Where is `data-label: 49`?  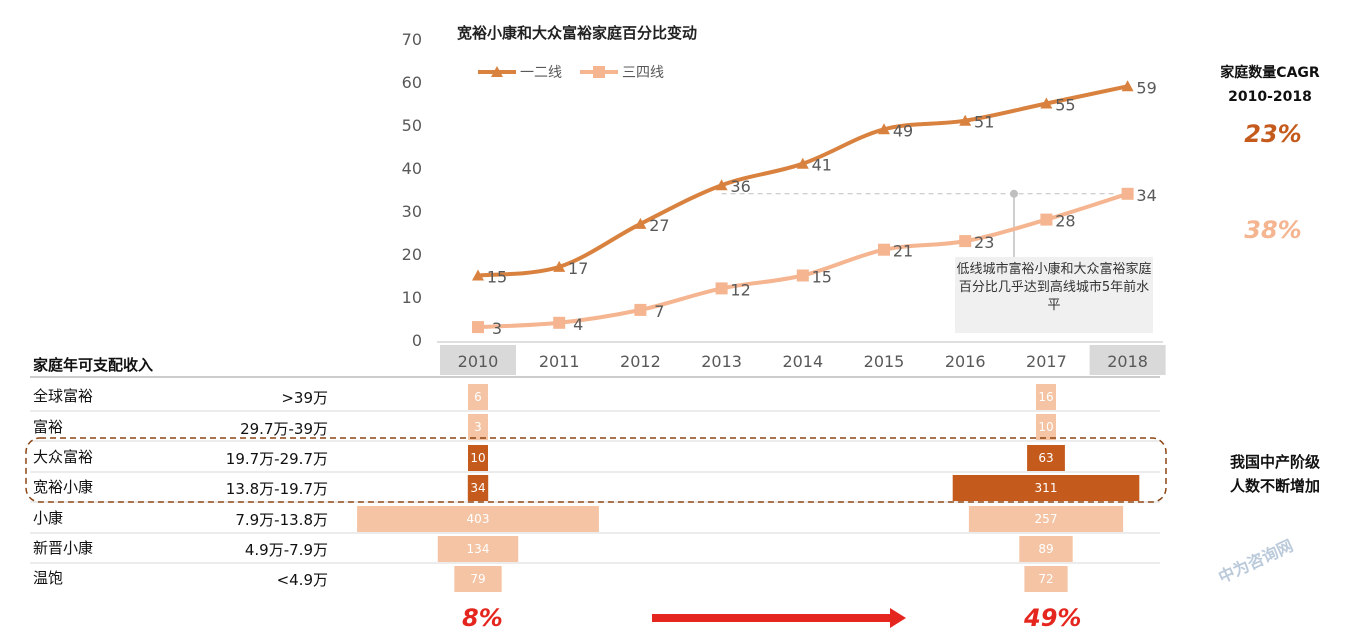 data-label: 49 is located at coordinates (903, 130).